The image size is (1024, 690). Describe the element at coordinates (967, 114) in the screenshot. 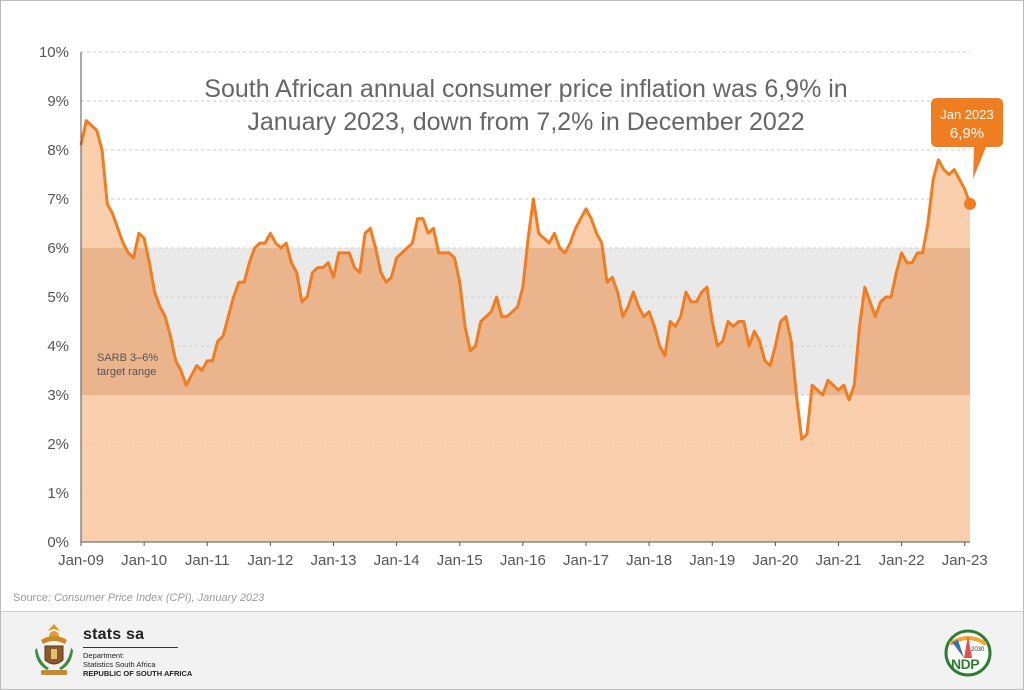

I see `callout-label: Jan 2023` at that location.